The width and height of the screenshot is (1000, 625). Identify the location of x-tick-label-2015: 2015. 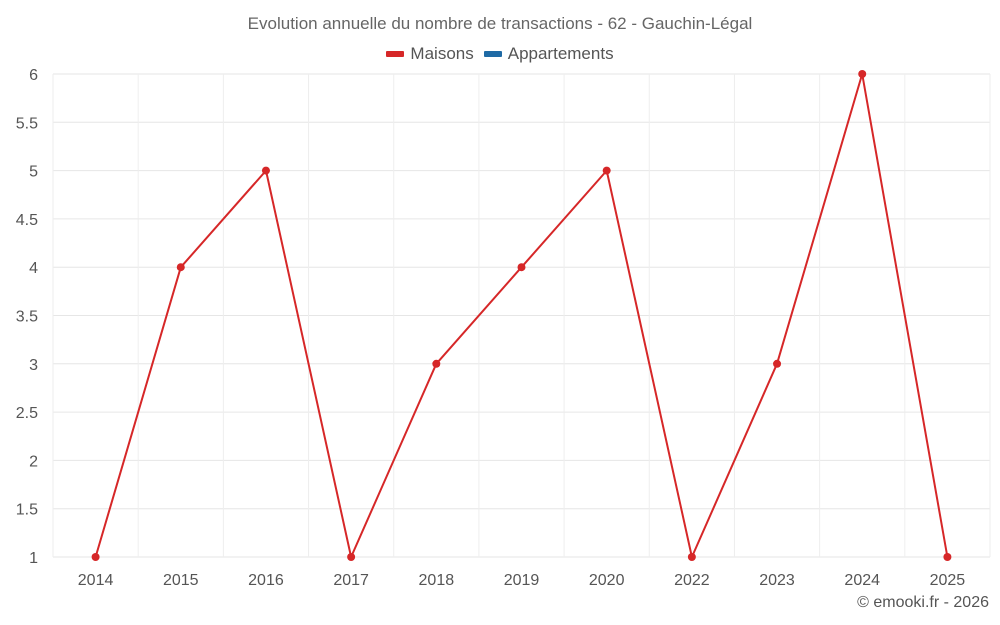
(181, 580).